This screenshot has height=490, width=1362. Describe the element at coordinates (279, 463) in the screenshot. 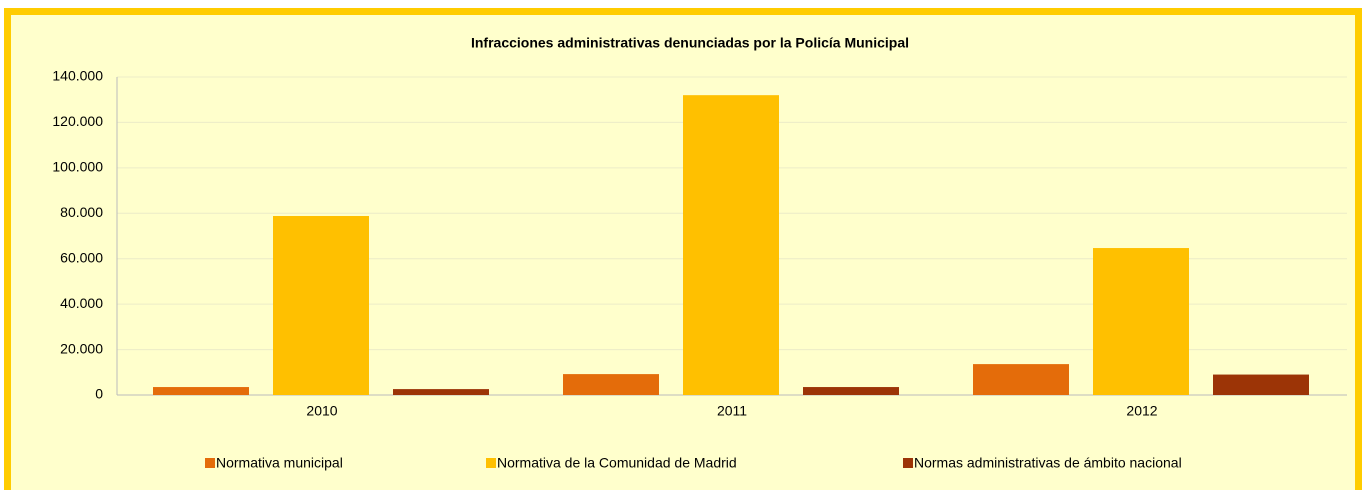

I see `legend-label: Normativa municipal` at that location.